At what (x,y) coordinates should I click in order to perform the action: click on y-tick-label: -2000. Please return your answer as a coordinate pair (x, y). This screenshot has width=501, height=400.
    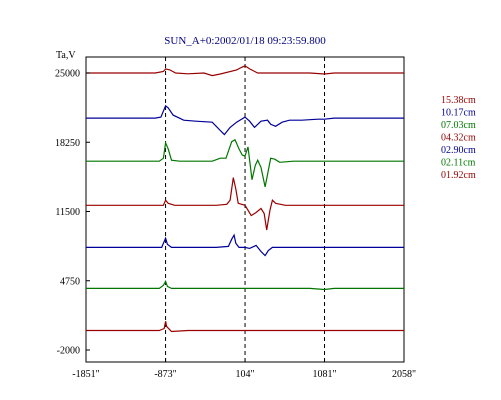
    Looking at the image, I should click on (68, 351).